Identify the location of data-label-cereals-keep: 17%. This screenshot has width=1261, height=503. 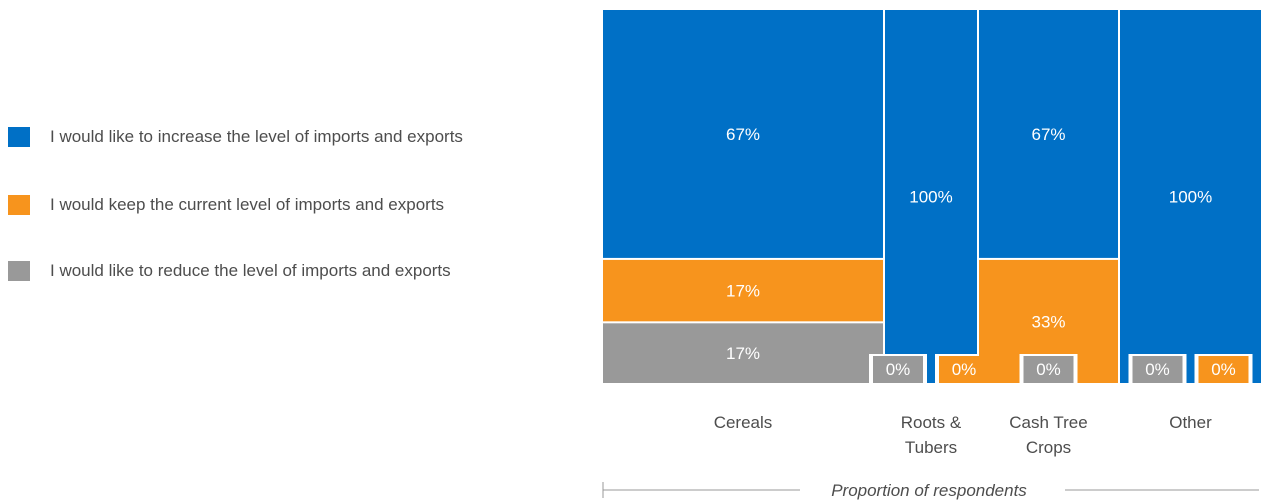
(743, 291).